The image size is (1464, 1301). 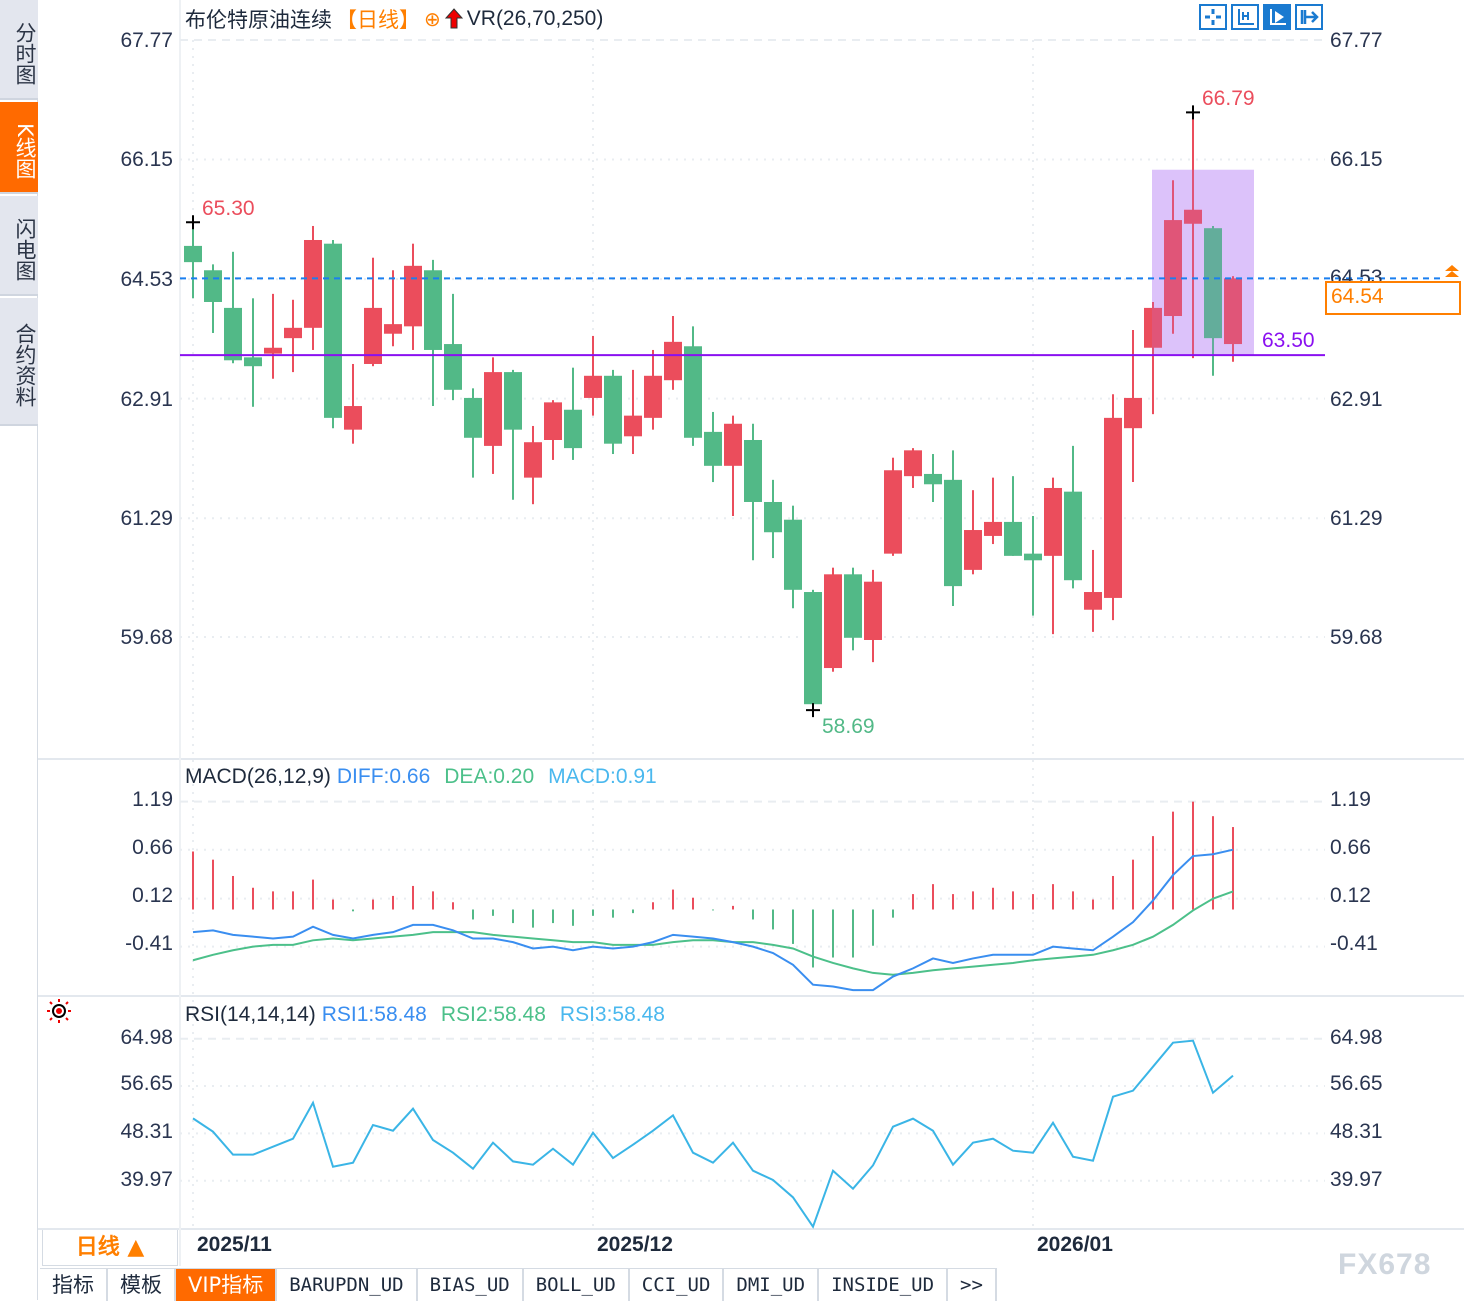 What do you see at coordinates (1245, 17) in the screenshot?
I see `zoom-axis-icon` at bounding box center [1245, 17].